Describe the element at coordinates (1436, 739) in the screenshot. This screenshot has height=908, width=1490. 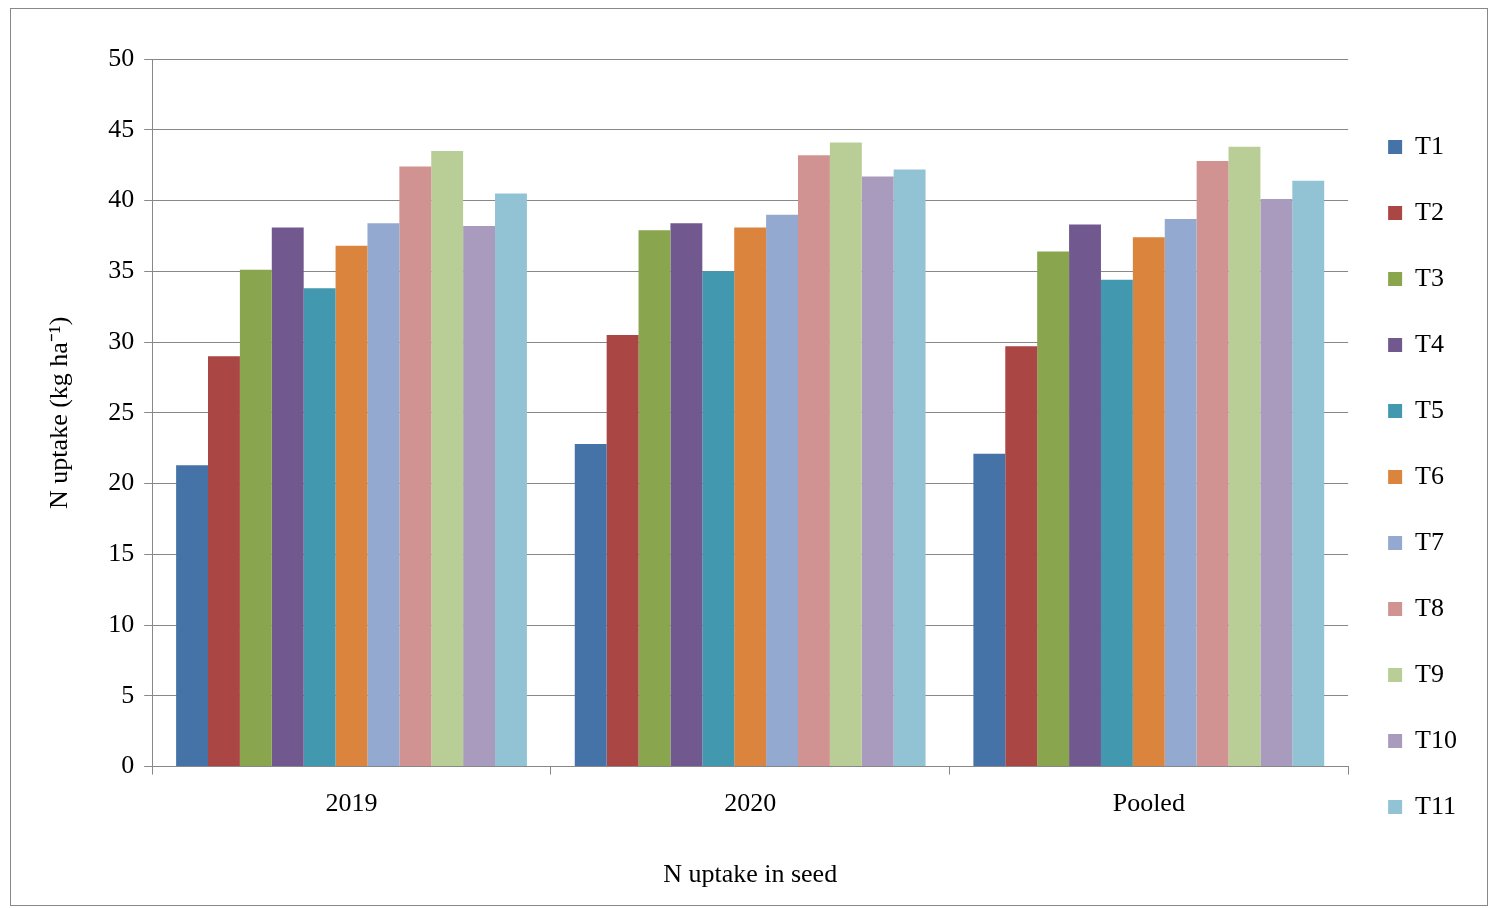
I see `legend-label: T10` at that location.